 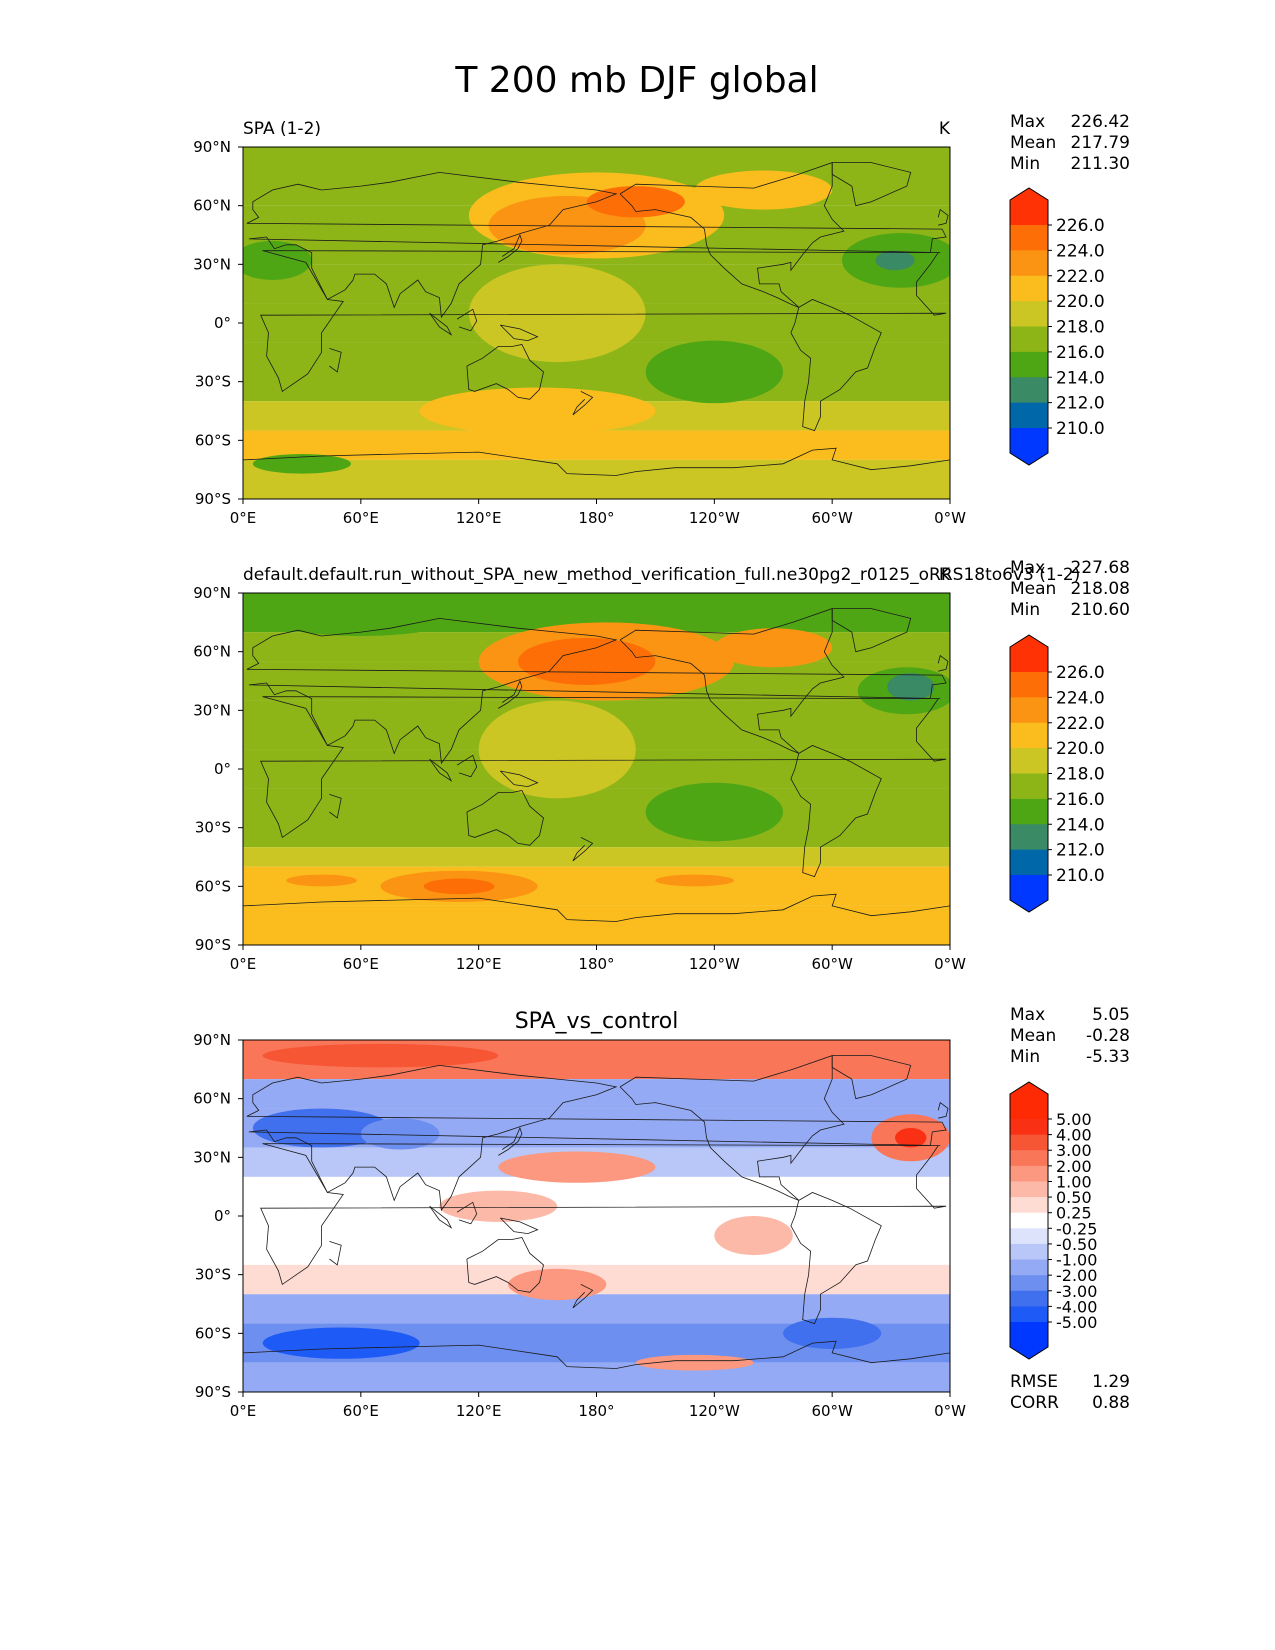 I want to click on colorbar-label: 210.0, so click(x=1080, y=876).